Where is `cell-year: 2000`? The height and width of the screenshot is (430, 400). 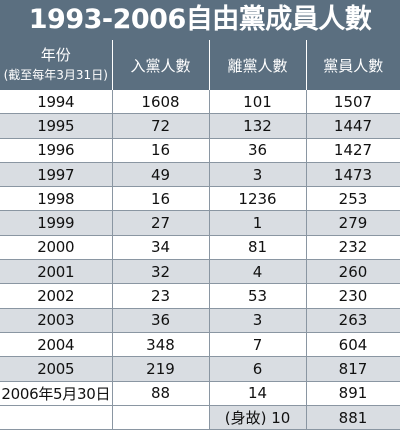 cell-year: 2000 is located at coordinates (56, 248).